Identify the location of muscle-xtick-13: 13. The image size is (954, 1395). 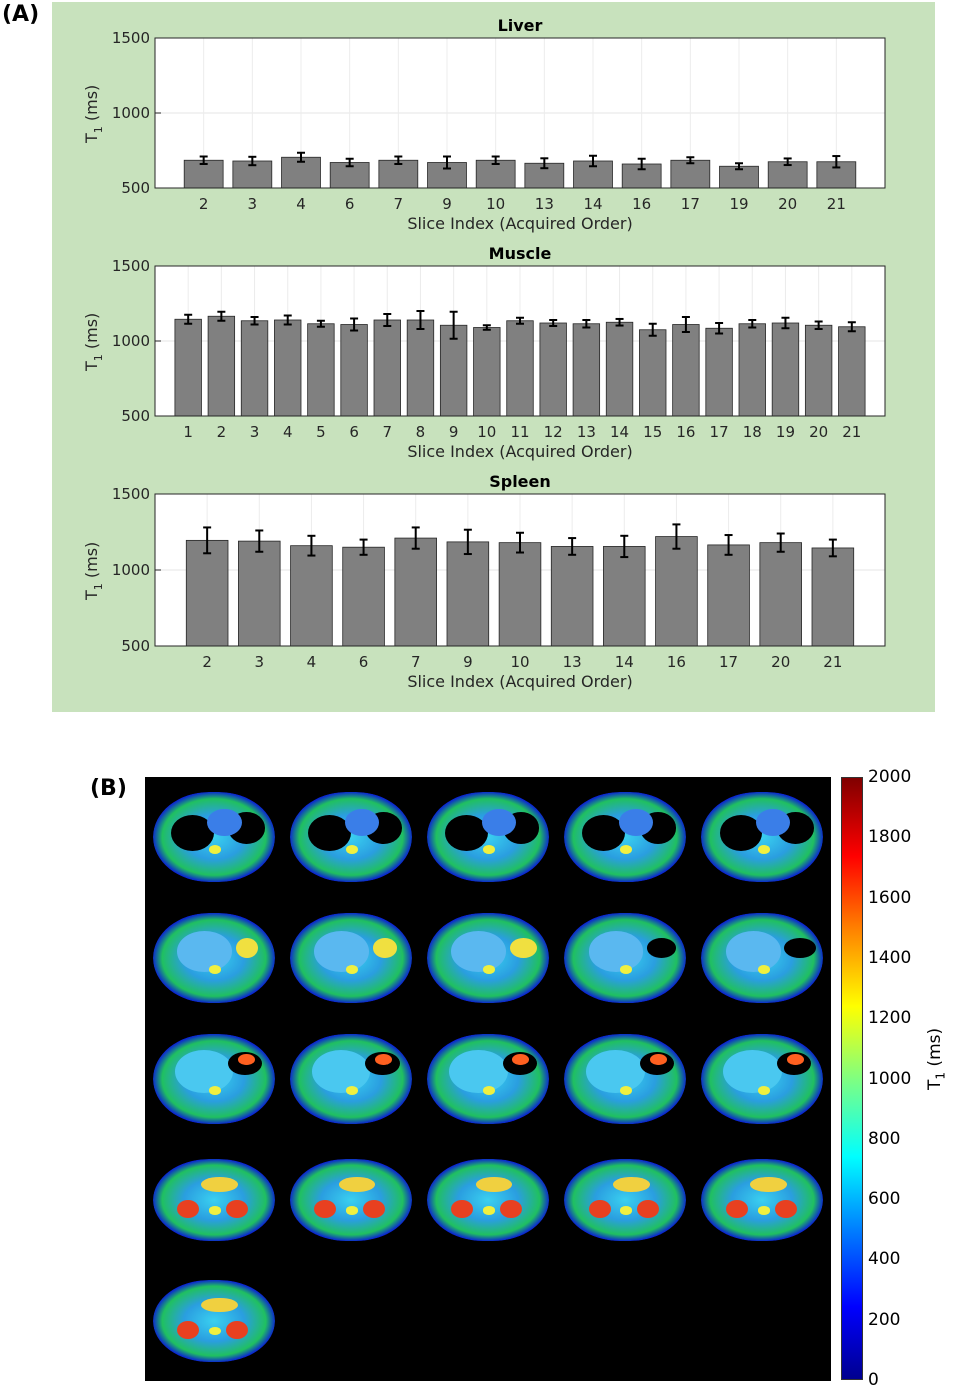
(586, 432).